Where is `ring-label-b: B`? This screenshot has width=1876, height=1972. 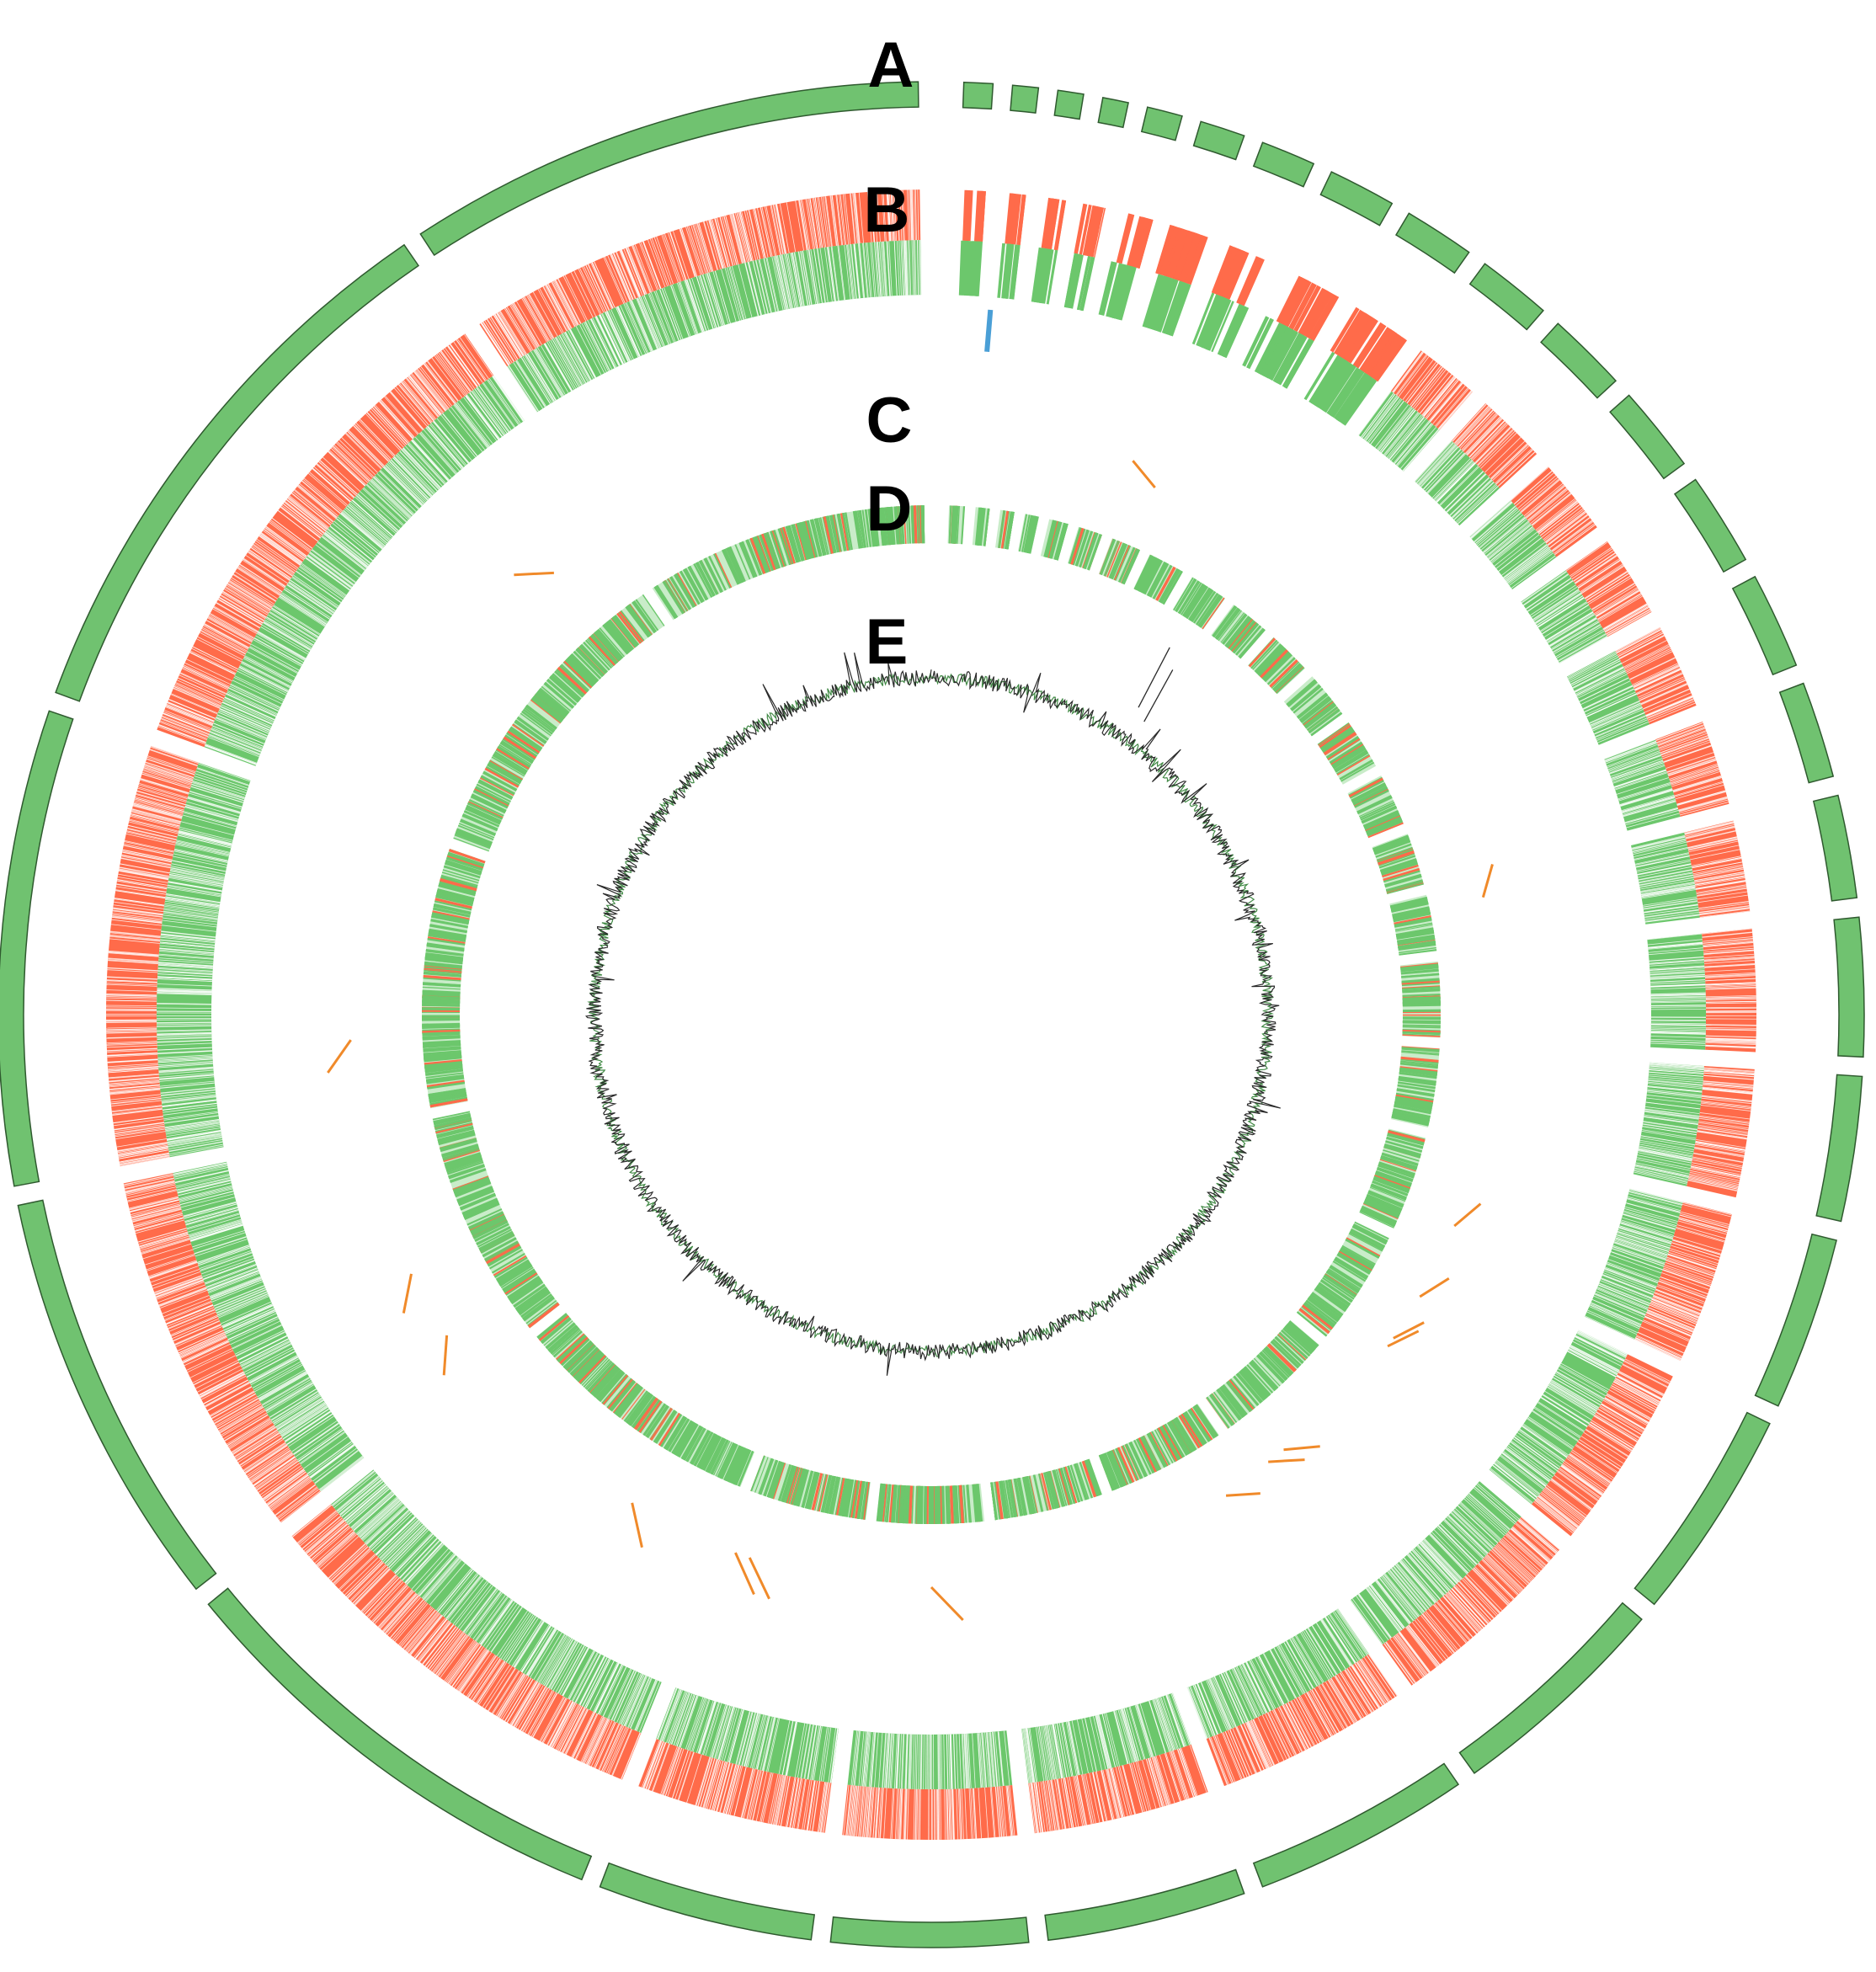 ring-label-b: B is located at coordinates (887, 211).